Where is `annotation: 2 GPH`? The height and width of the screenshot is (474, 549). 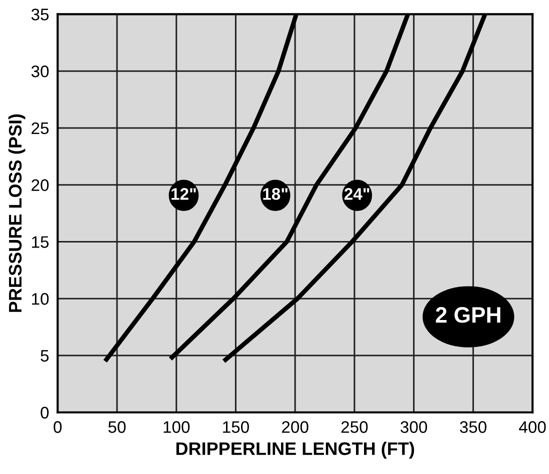
annotation: 2 GPH is located at coordinates (468, 315).